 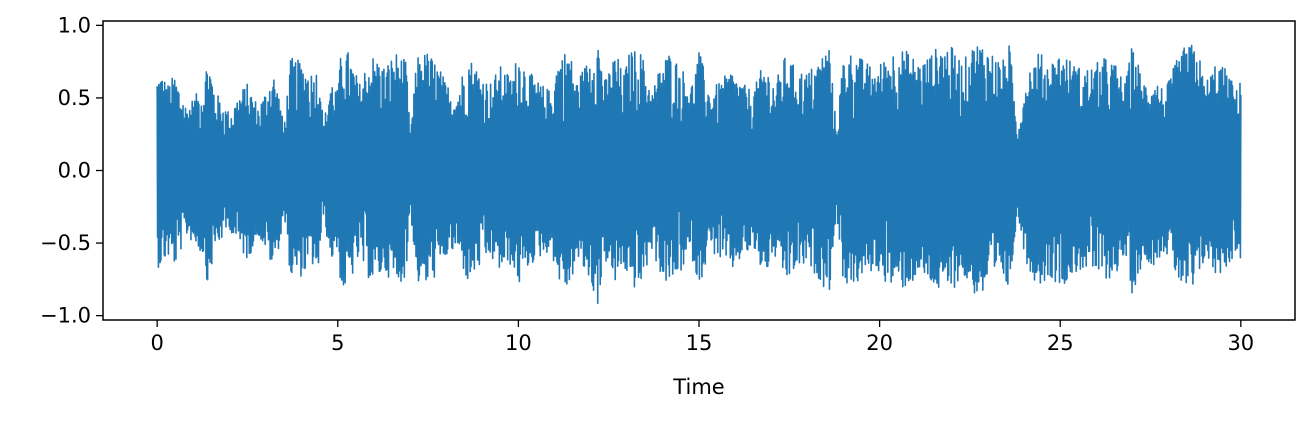 I want to click on x-tick-label: 0, so click(x=156, y=343).